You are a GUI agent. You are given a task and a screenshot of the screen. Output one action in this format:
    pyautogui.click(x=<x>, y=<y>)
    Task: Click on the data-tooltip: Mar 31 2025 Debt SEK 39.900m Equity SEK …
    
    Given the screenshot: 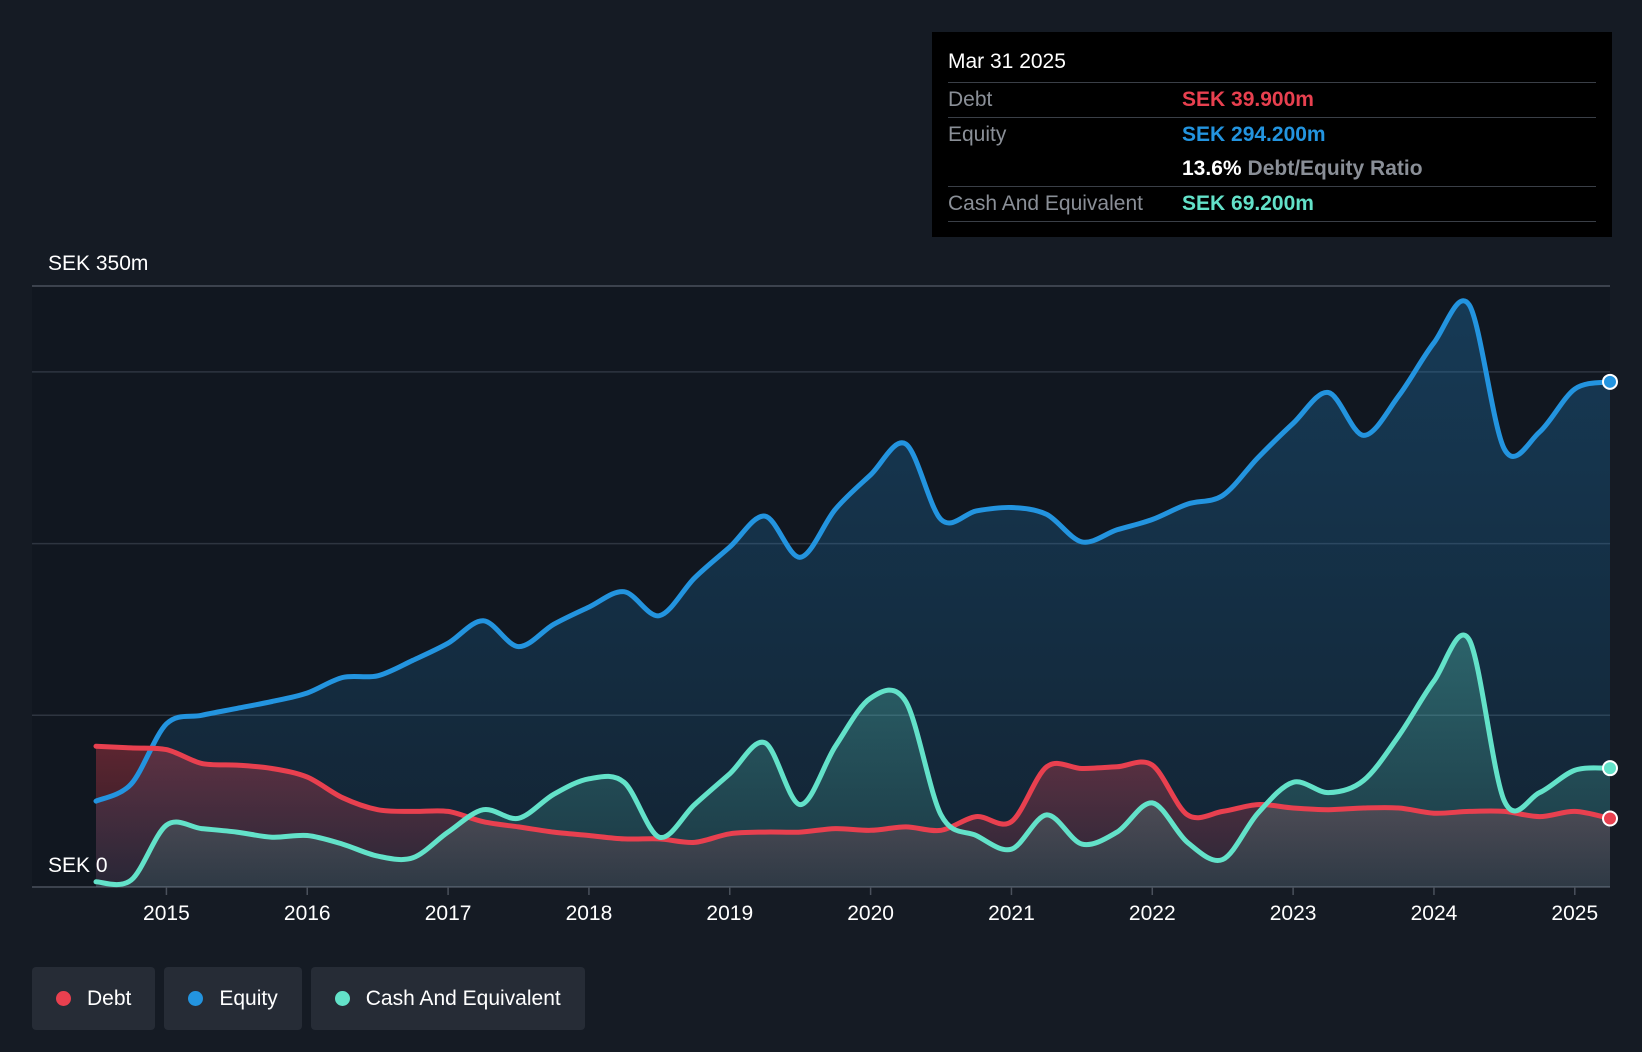 What is the action you would take?
    pyautogui.click(x=1272, y=134)
    